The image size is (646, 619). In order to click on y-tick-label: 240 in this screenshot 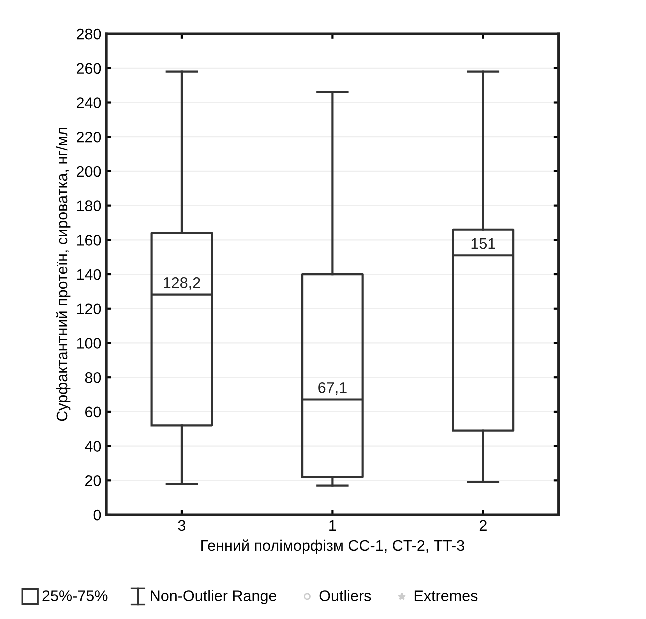, I will do `click(89, 103)`.